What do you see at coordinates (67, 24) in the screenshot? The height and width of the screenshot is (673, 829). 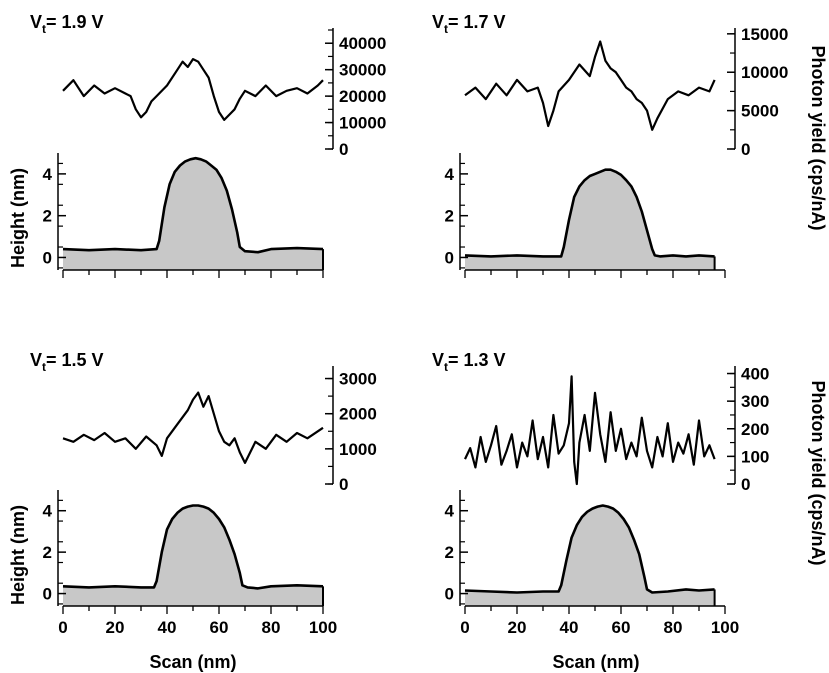 I see `panel-label: Vt= 1.9 V` at bounding box center [67, 24].